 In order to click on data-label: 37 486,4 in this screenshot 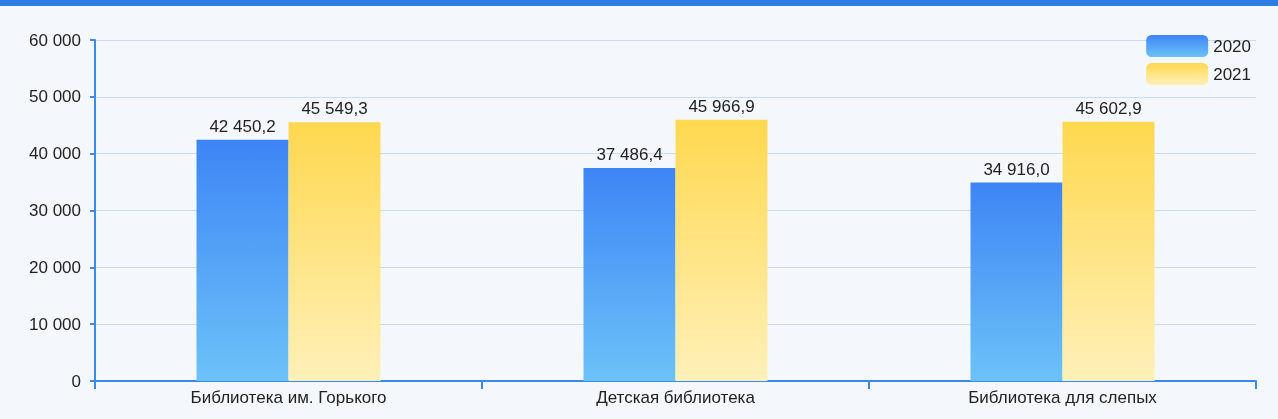, I will do `click(629, 154)`.